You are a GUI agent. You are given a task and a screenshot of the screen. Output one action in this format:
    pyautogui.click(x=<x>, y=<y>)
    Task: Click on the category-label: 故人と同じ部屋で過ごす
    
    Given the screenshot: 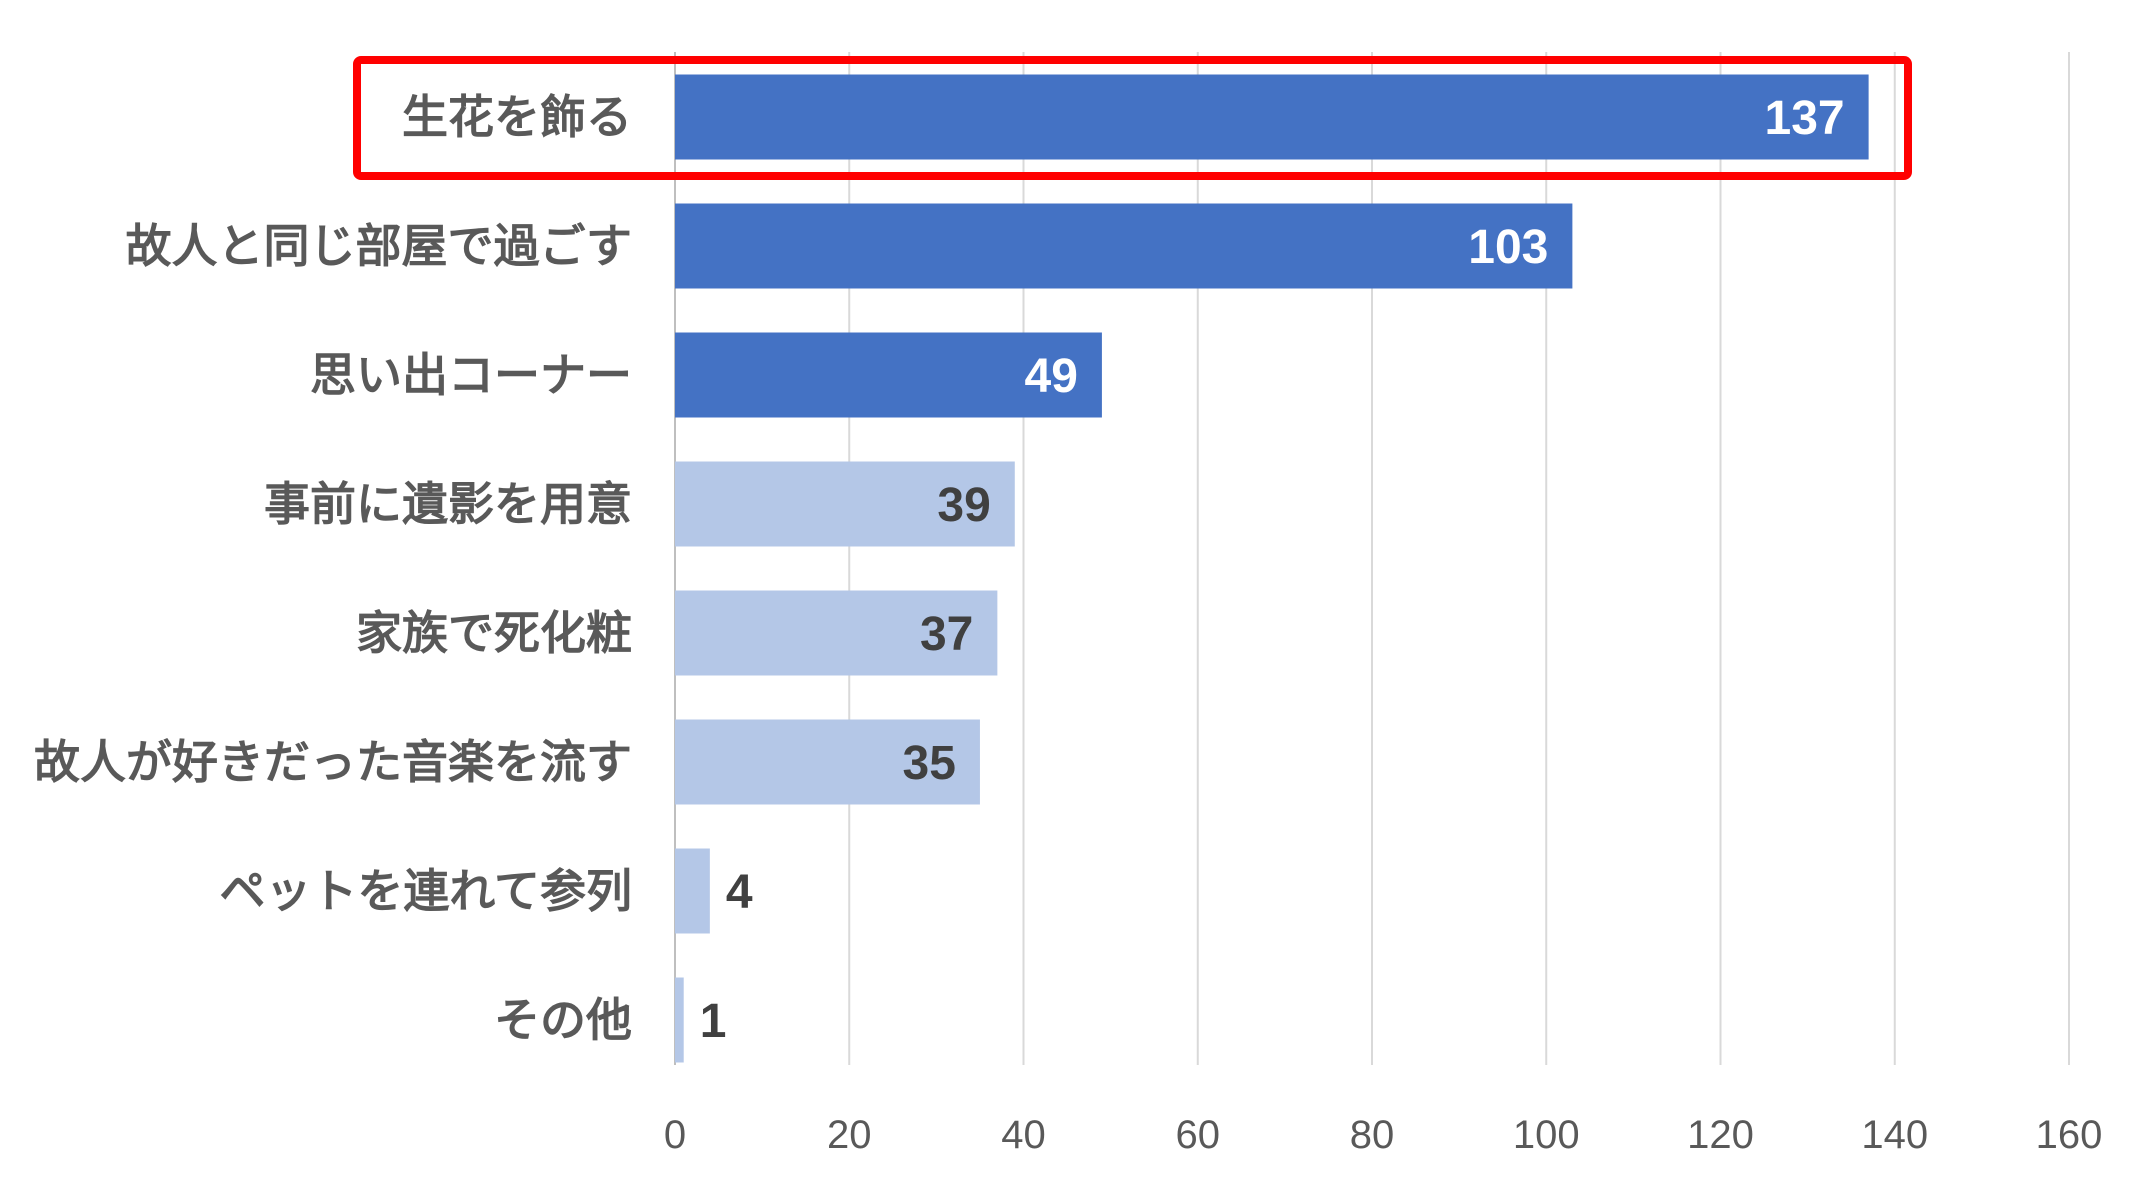 What is the action you would take?
    pyautogui.click(x=379, y=246)
    